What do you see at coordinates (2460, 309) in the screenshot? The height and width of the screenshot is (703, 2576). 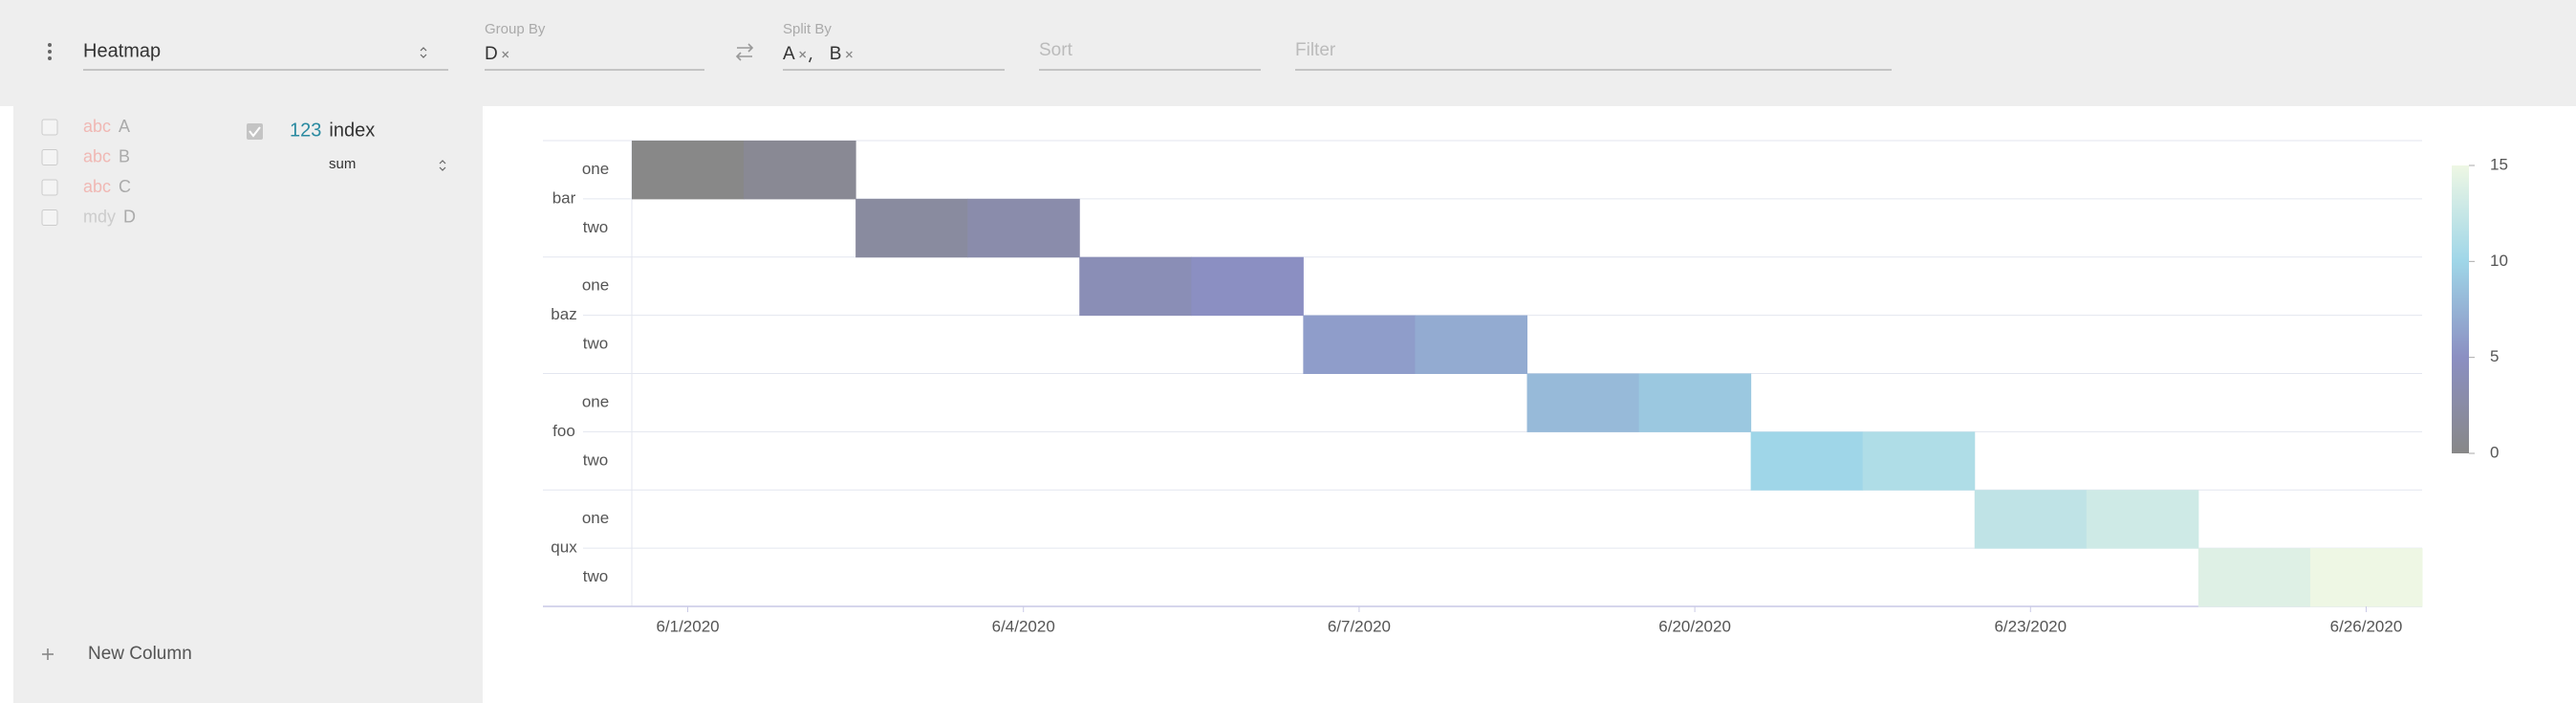 I see `colorbar` at bounding box center [2460, 309].